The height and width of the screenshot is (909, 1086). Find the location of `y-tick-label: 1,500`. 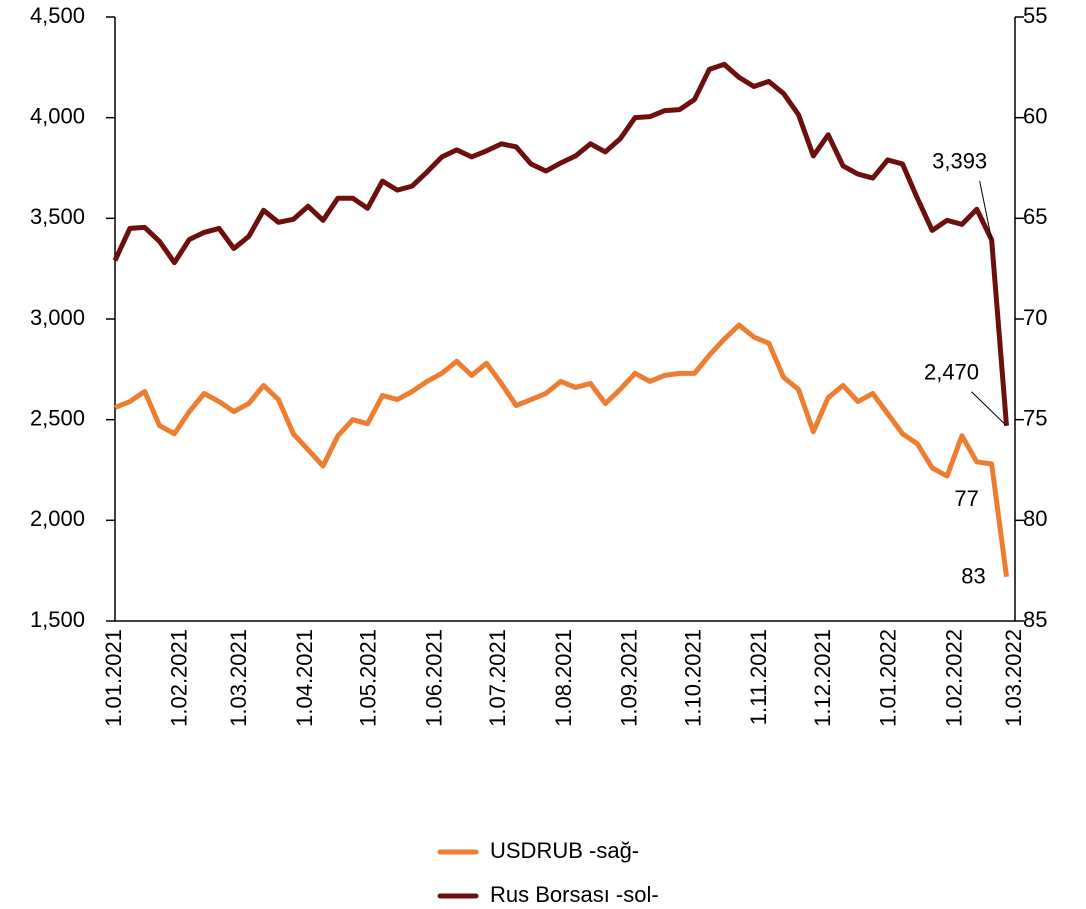

y-tick-label: 1,500 is located at coordinates (57, 619).